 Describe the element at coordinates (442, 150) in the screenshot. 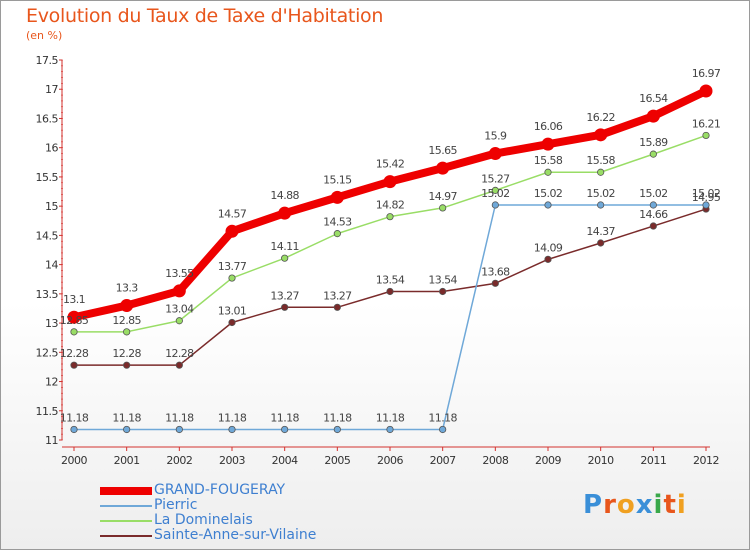

I see `data-label: 15.65` at that location.